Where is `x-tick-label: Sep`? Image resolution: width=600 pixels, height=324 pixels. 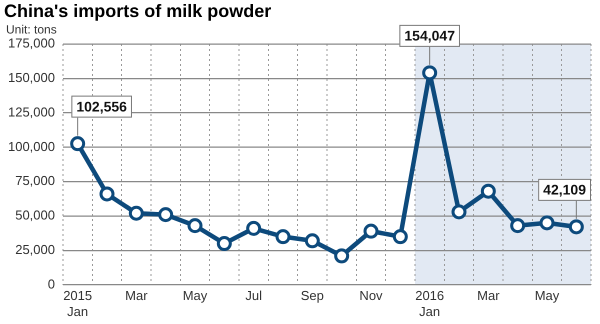
x-tick-label: Sep is located at coordinates (312, 296).